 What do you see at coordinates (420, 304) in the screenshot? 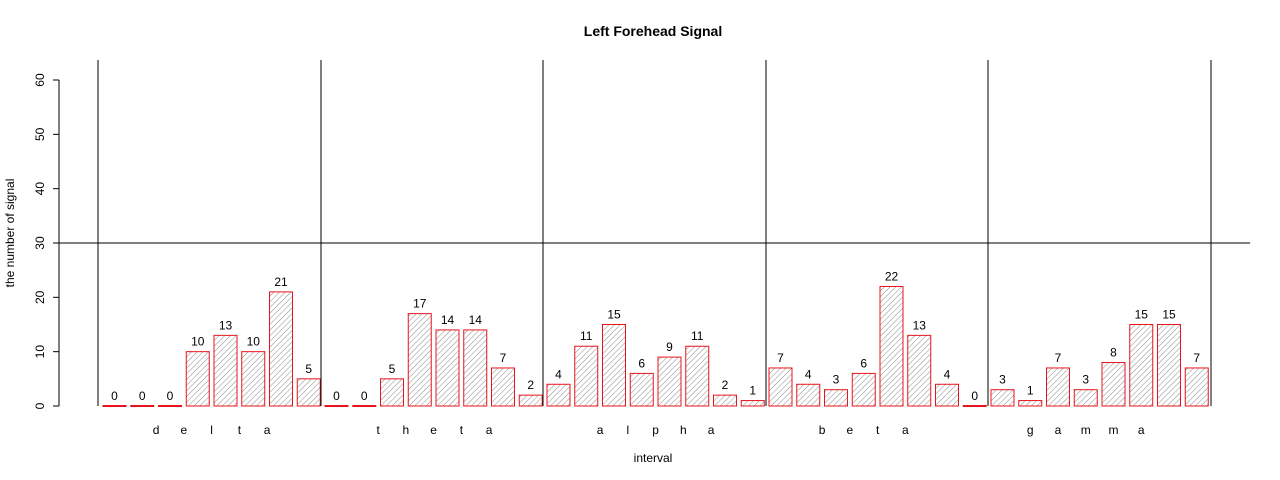
I see `bar-value-label: 17` at bounding box center [420, 304].